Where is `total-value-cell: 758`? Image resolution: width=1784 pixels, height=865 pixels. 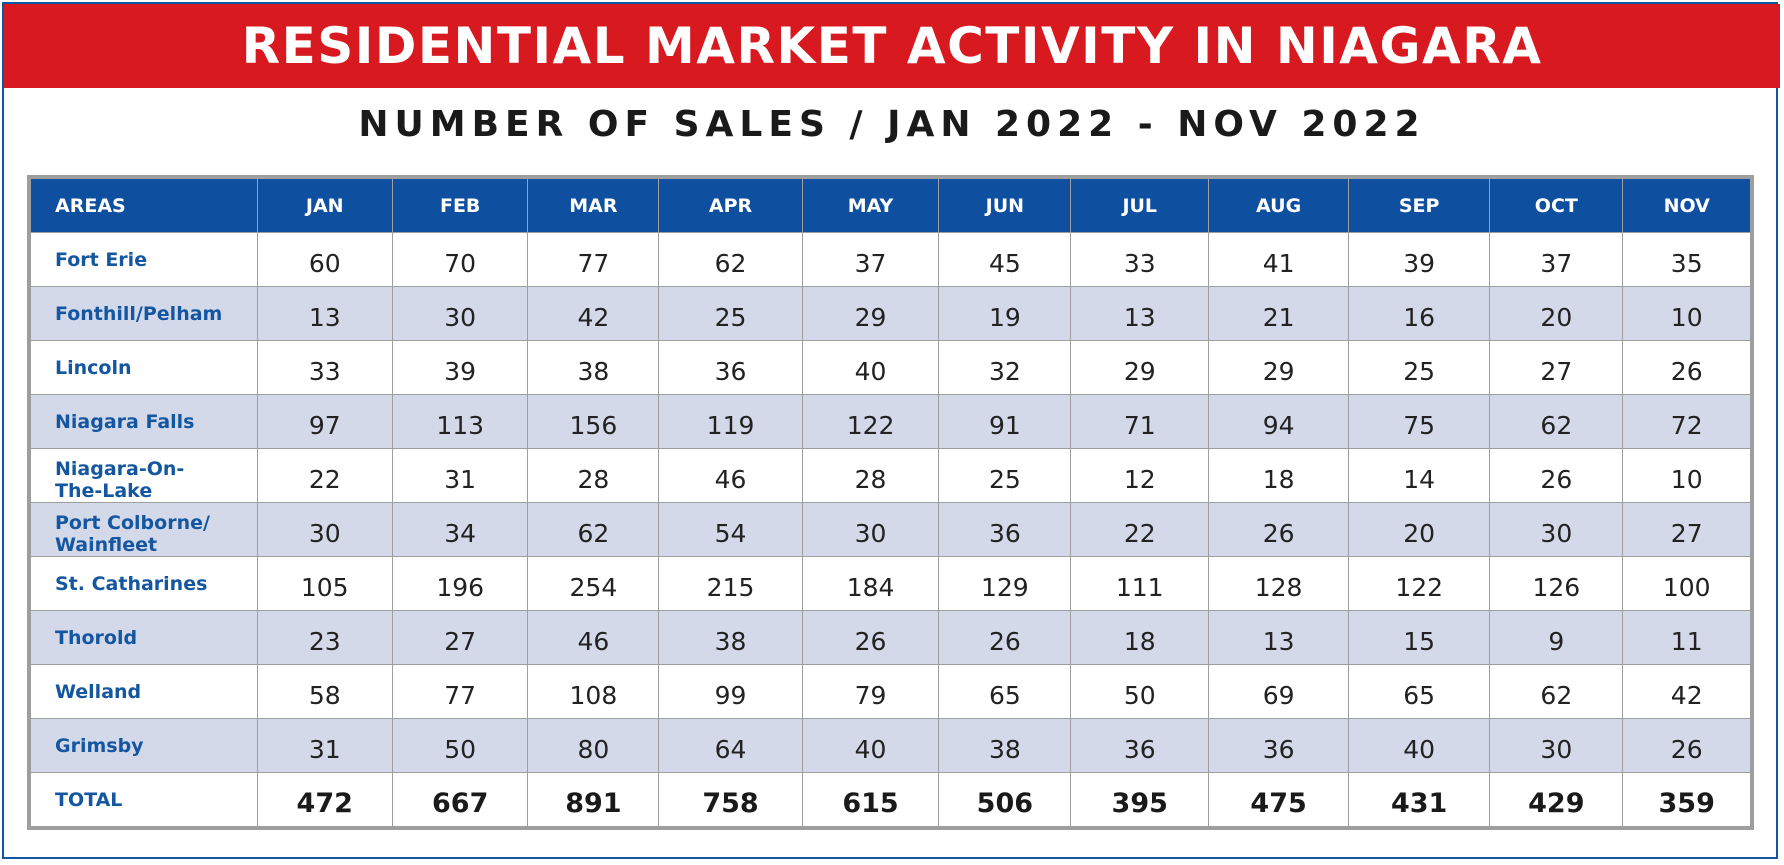
total-value-cell: 758 is located at coordinates (730, 799).